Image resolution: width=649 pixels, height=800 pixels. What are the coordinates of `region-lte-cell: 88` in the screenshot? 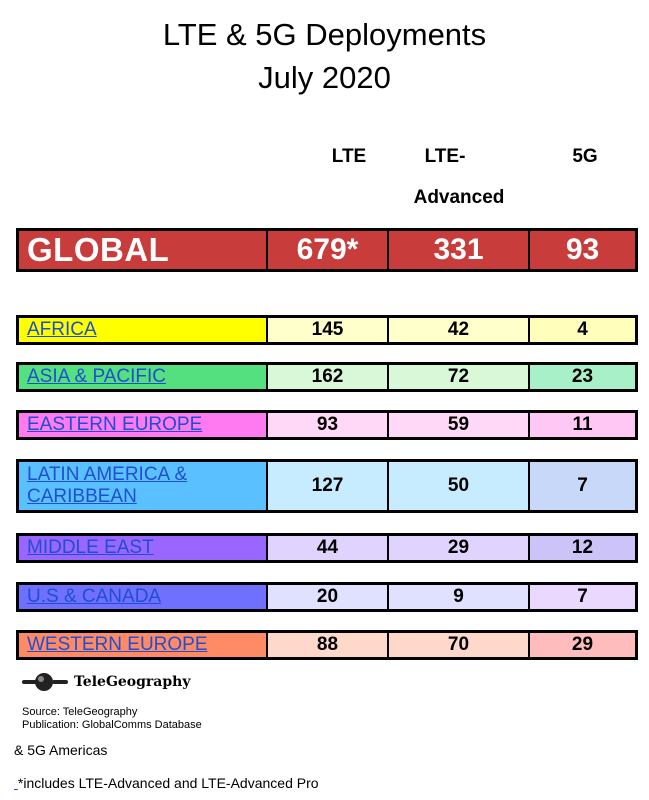 It's located at (328, 645).